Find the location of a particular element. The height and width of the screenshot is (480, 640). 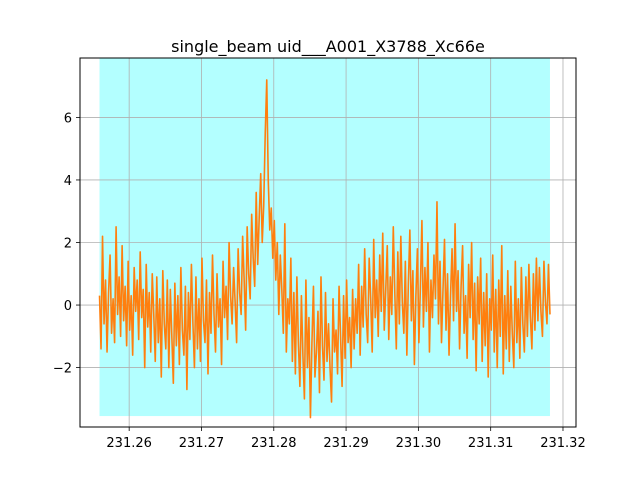

x-tick-label: 231.28 is located at coordinates (274, 443).